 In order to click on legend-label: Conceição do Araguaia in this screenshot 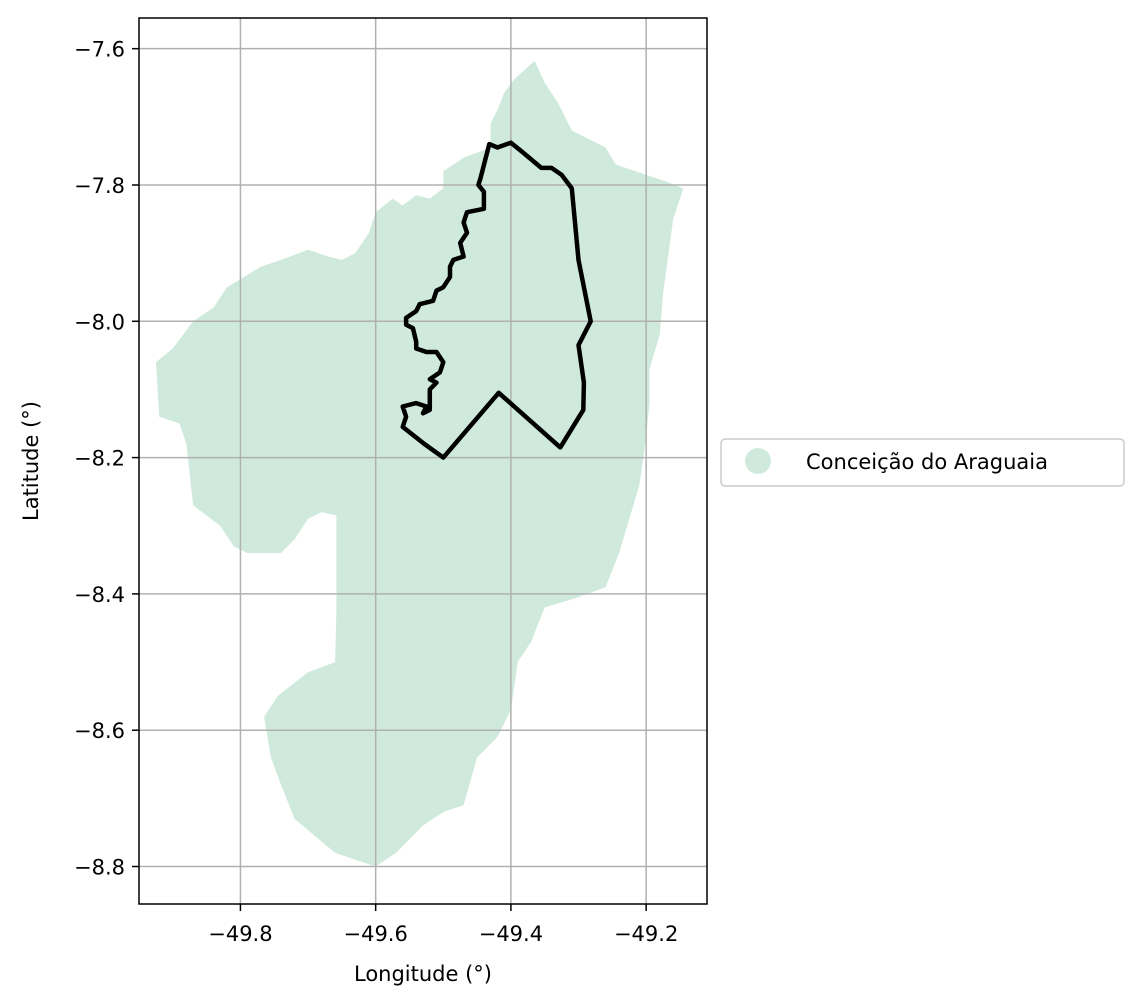, I will do `click(927, 462)`.